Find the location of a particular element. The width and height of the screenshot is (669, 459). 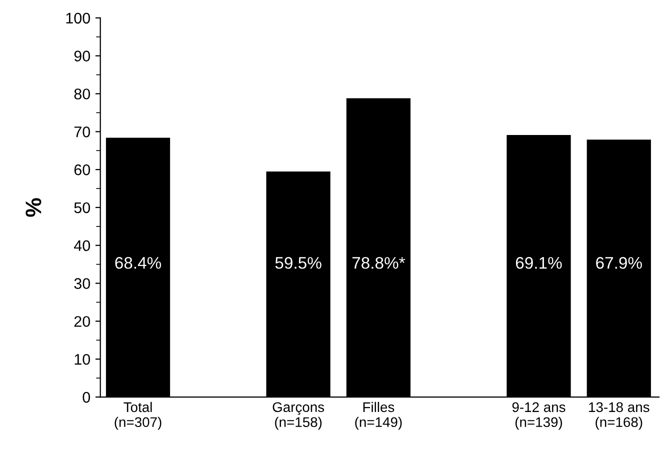

x-tick-label: Garçons (n=158) is located at coordinates (298, 416).